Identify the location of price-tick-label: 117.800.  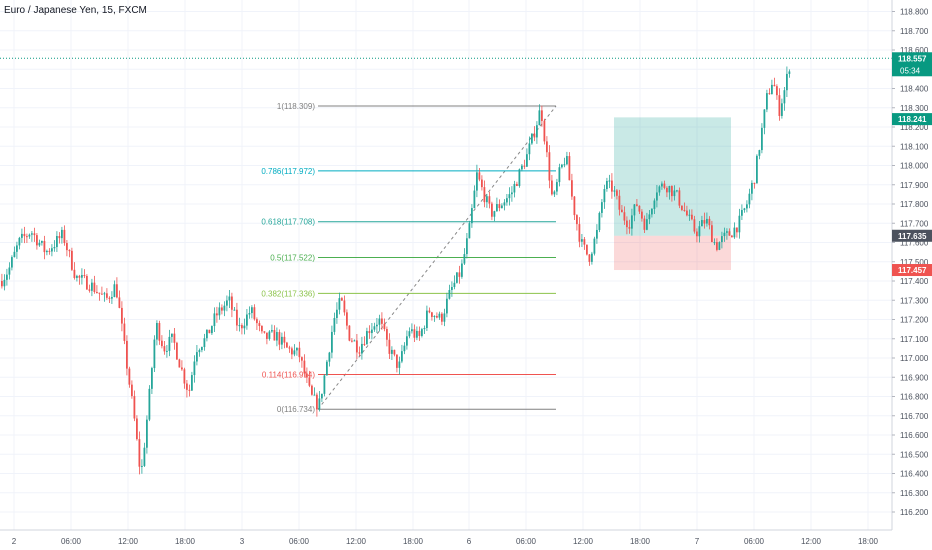
(914, 204).